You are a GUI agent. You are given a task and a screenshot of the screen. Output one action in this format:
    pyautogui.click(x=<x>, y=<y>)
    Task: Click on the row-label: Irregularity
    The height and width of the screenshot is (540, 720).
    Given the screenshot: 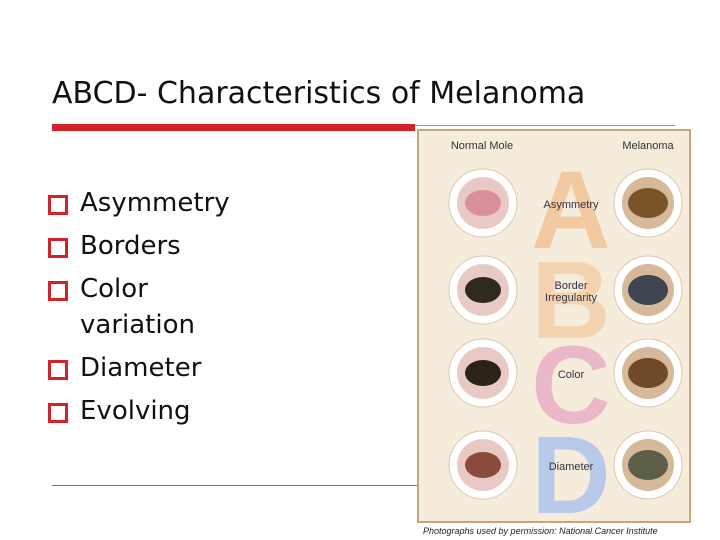 What is the action you would take?
    pyautogui.click(x=571, y=298)
    